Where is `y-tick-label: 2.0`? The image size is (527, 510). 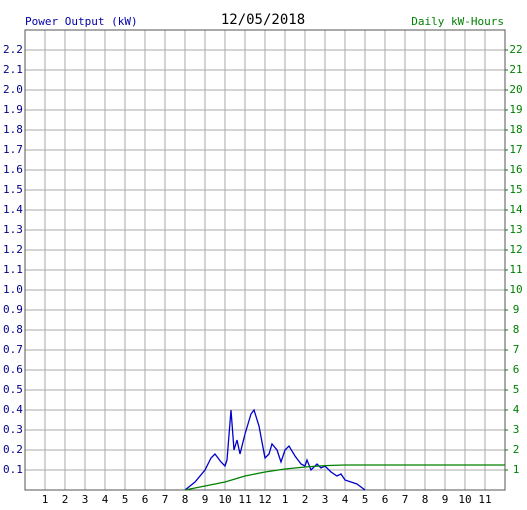 y-tick-label: 2.0 is located at coordinates (13, 89).